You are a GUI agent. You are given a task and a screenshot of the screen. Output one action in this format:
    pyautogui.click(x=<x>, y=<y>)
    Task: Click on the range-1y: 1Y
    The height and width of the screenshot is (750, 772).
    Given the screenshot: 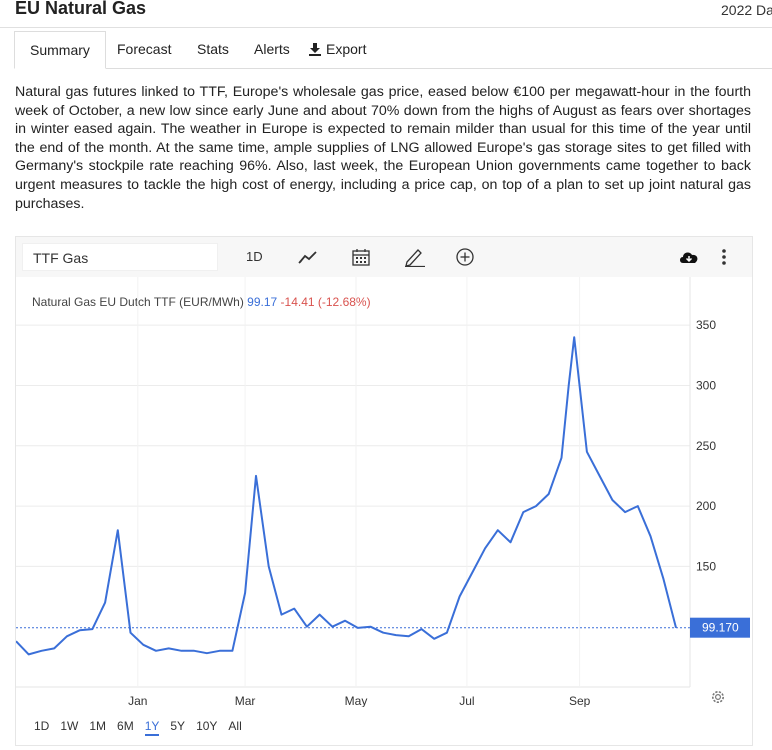 What is the action you would take?
    pyautogui.click(x=152, y=727)
    